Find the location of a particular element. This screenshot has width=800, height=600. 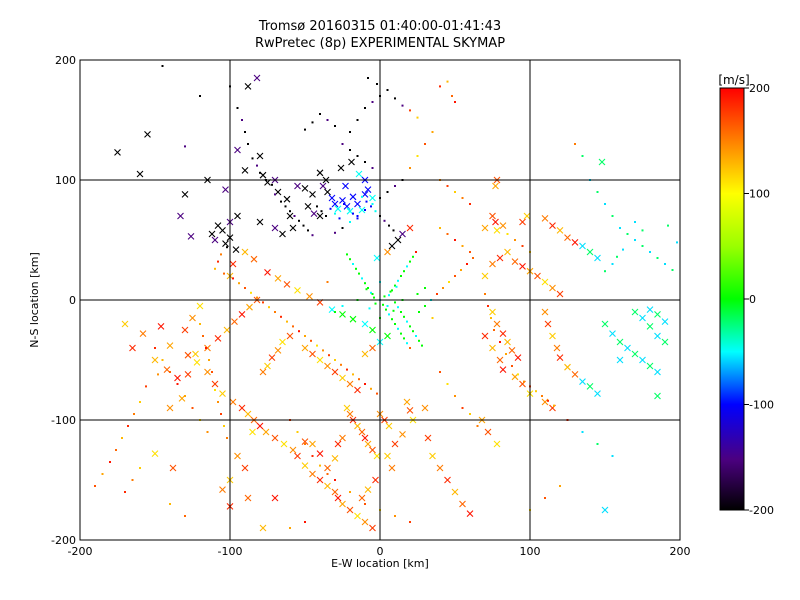

x-tick-label: -100 is located at coordinates (230, 551).